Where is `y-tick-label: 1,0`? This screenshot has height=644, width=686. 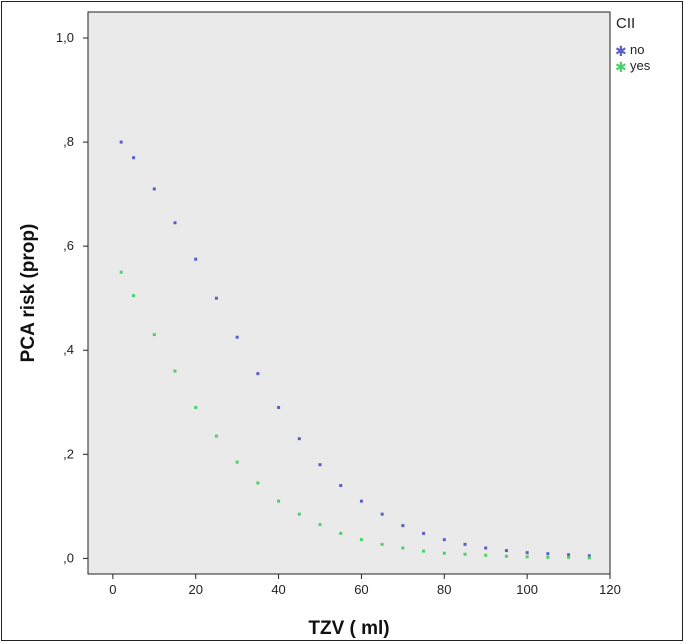 y-tick-label: 1,0 is located at coordinates (65, 37).